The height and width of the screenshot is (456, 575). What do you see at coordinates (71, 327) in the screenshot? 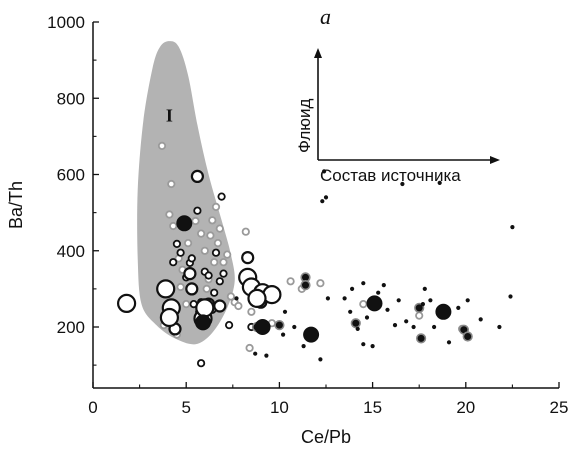
I see `y-tick-label: 200` at bounding box center [71, 327].